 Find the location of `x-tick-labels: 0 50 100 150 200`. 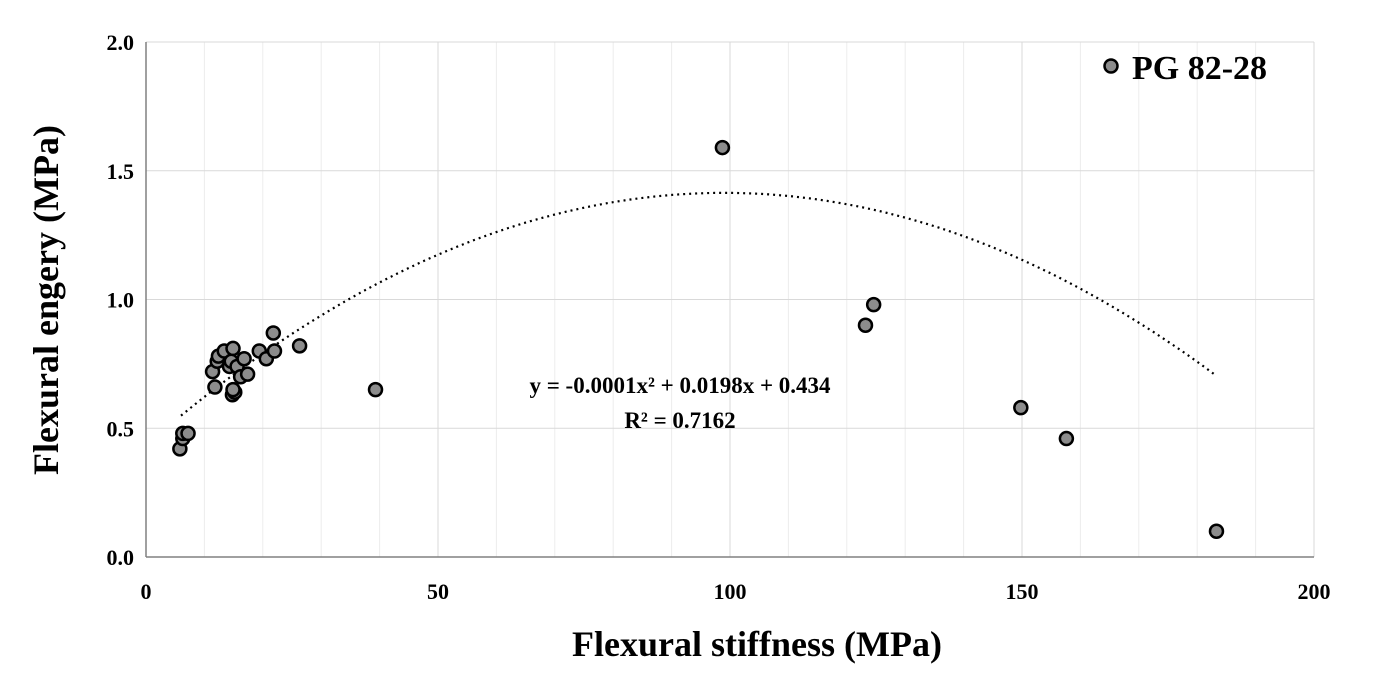

x-tick-labels: 0 50 100 150 200 is located at coordinates (736, 591).